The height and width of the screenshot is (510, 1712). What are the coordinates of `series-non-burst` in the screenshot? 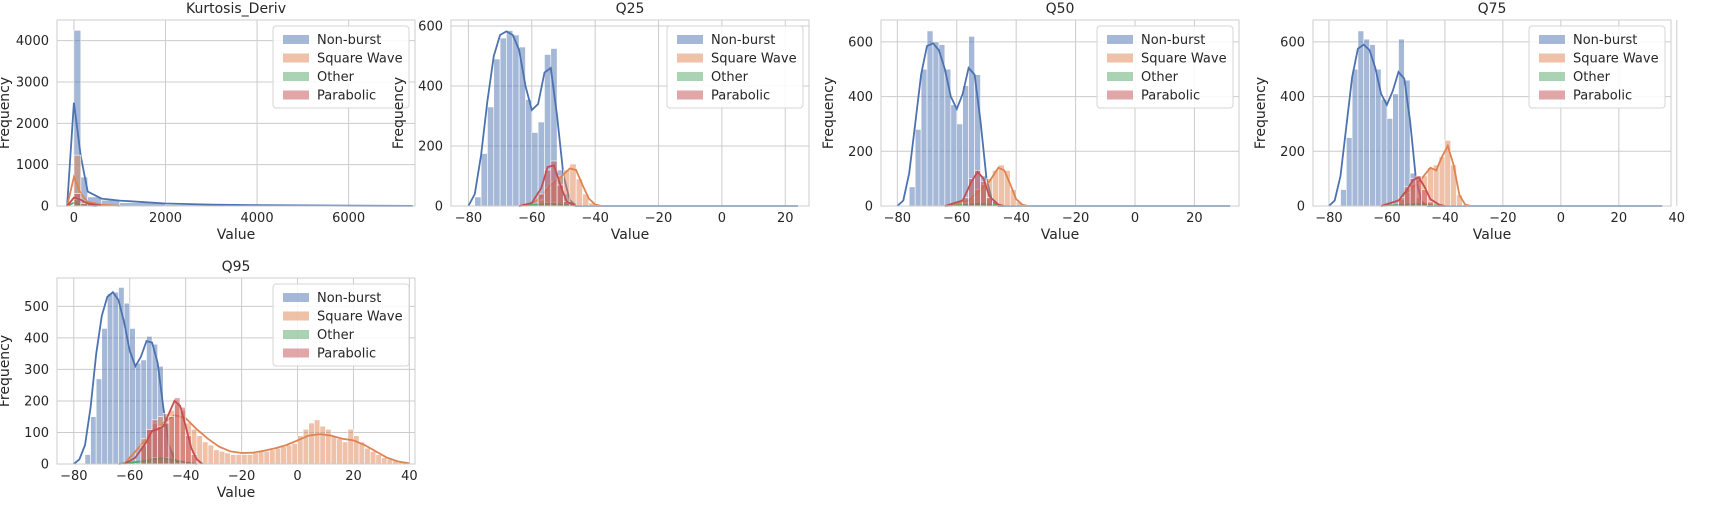 It's located at (127, 376).